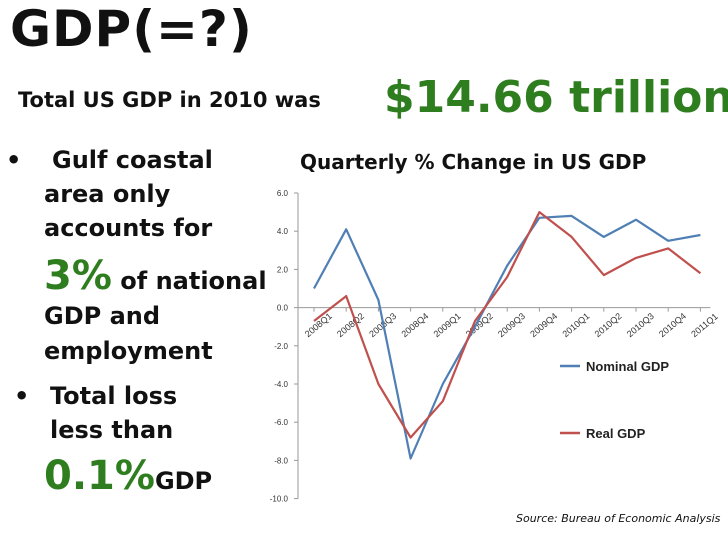  Describe the element at coordinates (627, 366) in the screenshot. I see `legend-label-nominal-gdp: Nominal GDP` at that location.